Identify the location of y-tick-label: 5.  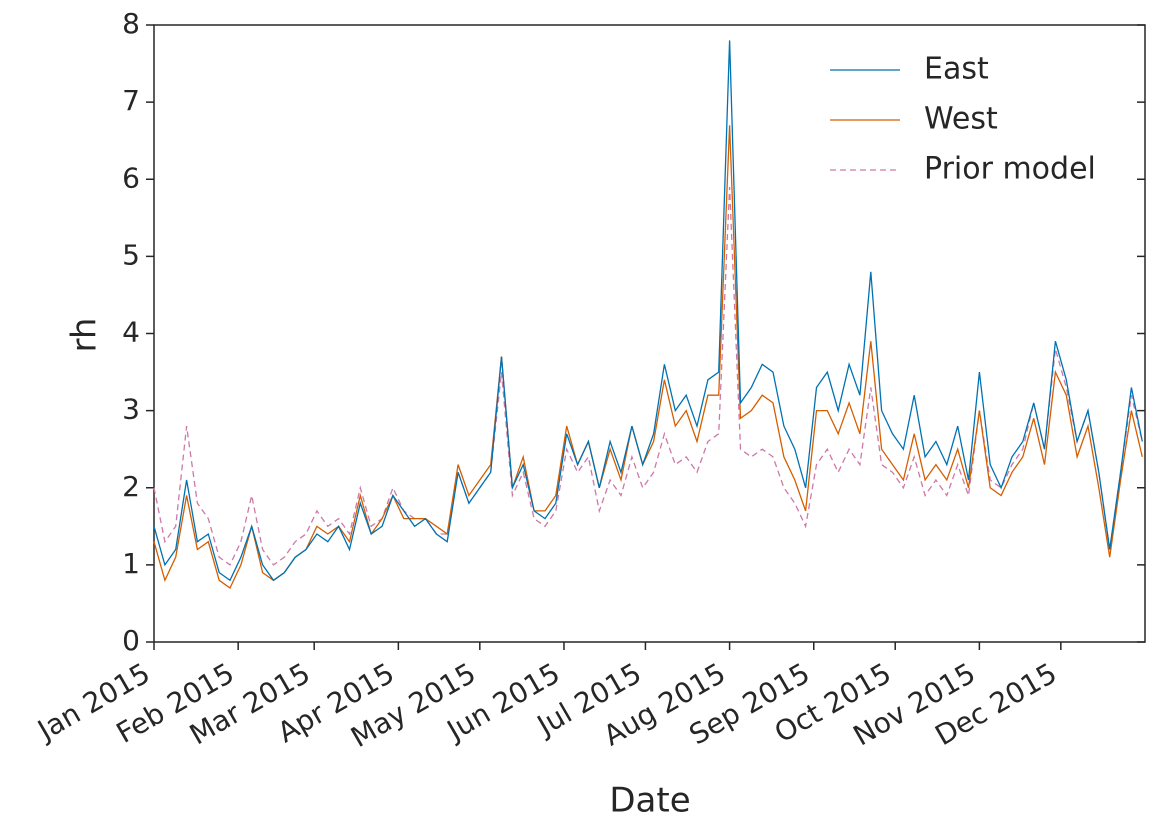
(131, 254).